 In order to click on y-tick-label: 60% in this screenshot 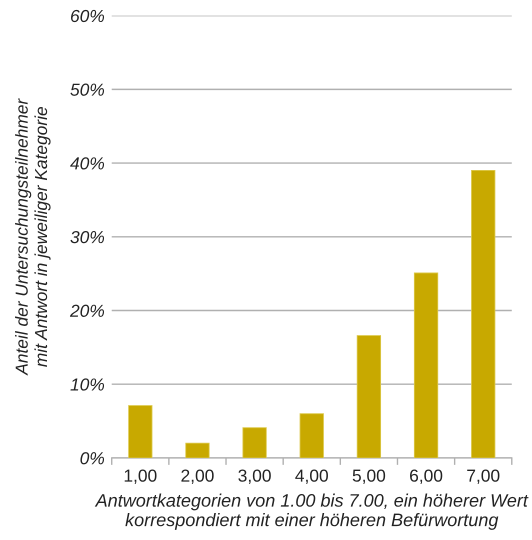, I will do `click(87, 16)`.